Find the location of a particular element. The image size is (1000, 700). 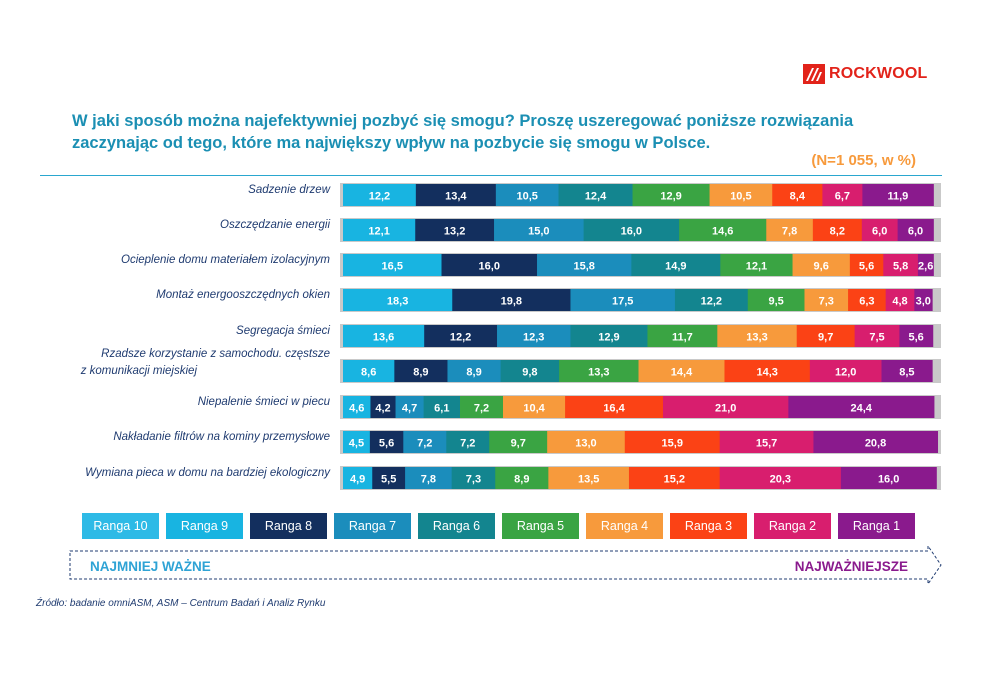

data-label: 15,9 is located at coordinates (672, 444).